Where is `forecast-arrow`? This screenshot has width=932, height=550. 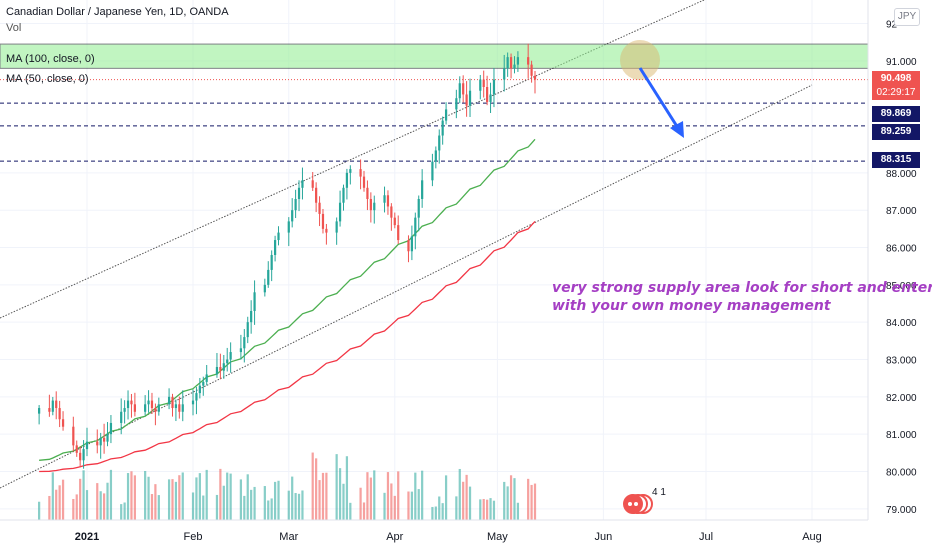 forecast-arrow is located at coordinates (661, 102).